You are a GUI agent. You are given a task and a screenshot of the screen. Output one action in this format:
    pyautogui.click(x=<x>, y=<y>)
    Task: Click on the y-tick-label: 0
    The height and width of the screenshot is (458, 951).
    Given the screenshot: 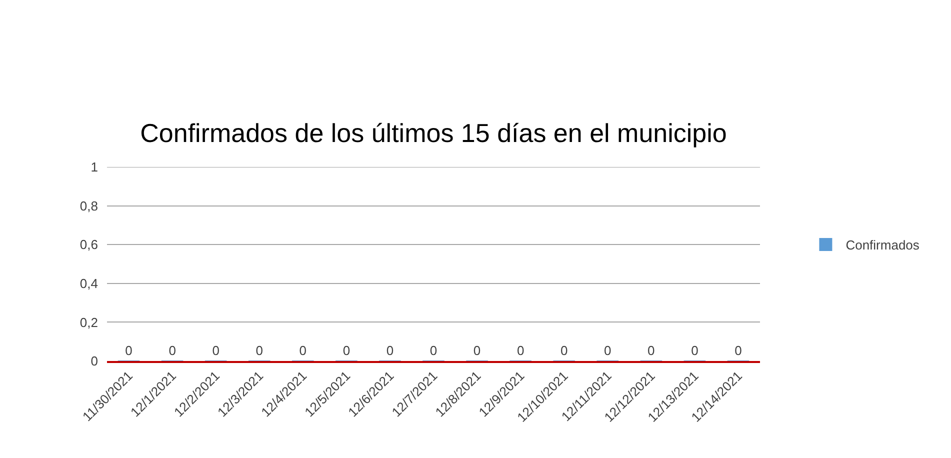 What is the action you would take?
    pyautogui.click(x=94, y=361)
    